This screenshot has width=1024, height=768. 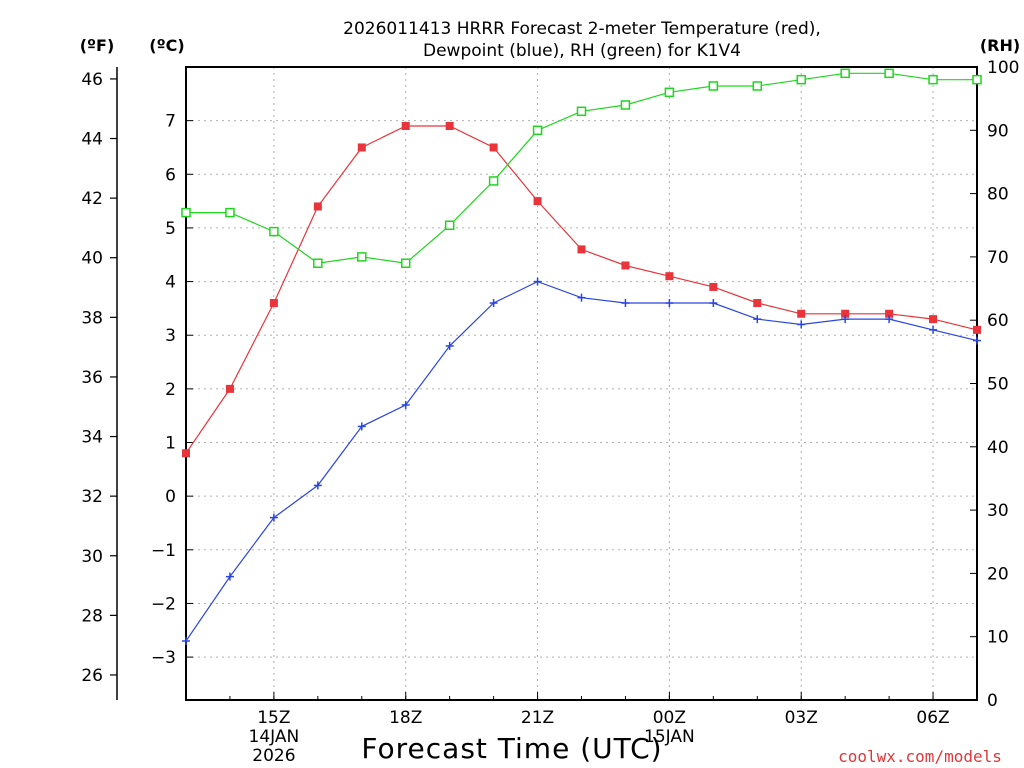 What do you see at coordinates (920, 756) in the screenshot?
I see `credit-link: coolwx.com/models` at bounding box center [920, 756].